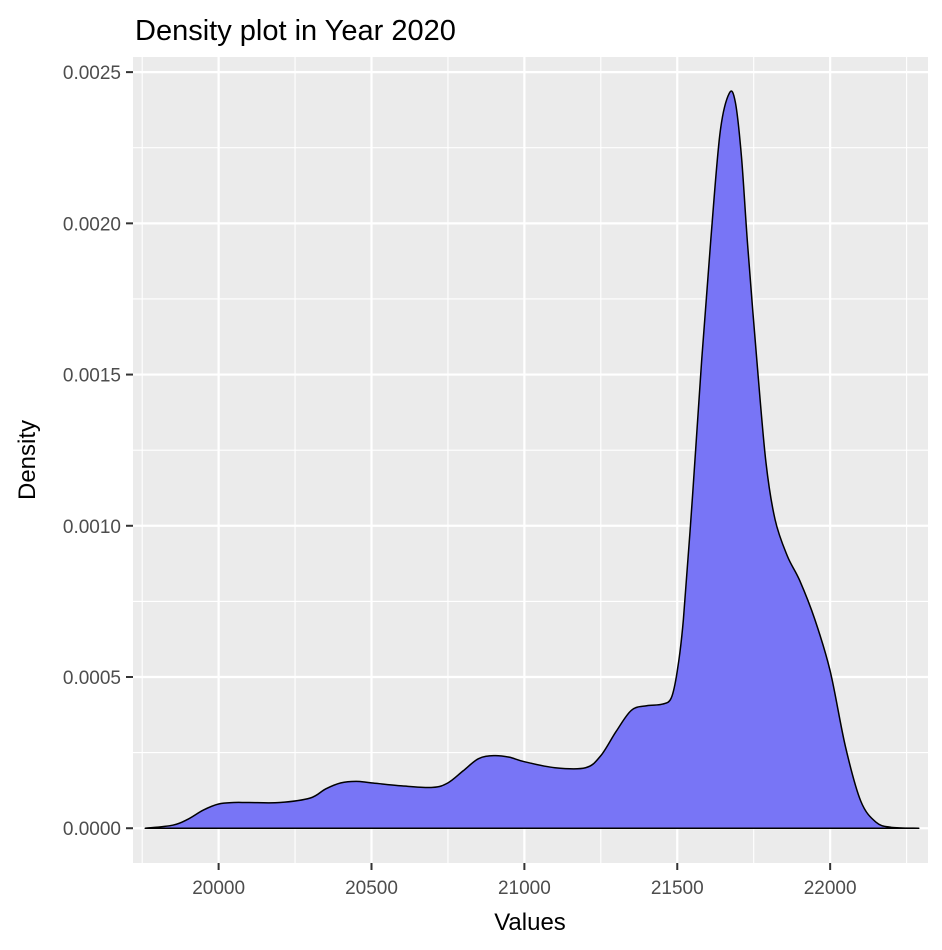 This screenshot has height=950, width=942. I want to click on x-axis: 20000 20500 21000 21500 22000, so click(524, 881).